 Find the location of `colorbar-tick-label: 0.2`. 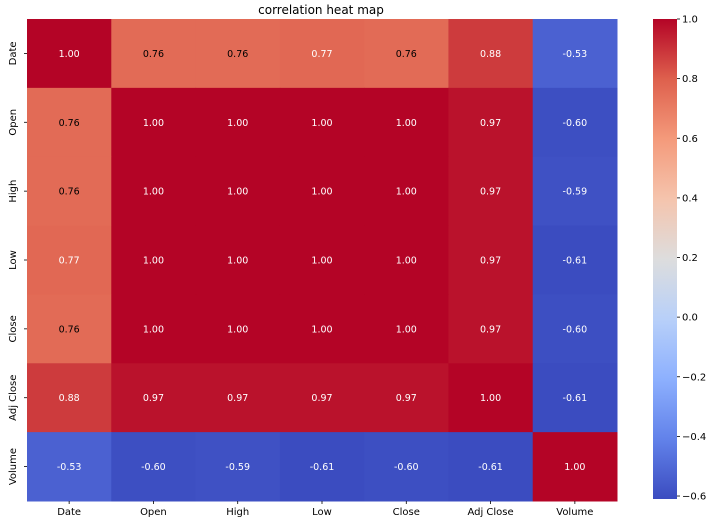

colorbar-tick-label: 0.2 is located at coordinates (690, 258).